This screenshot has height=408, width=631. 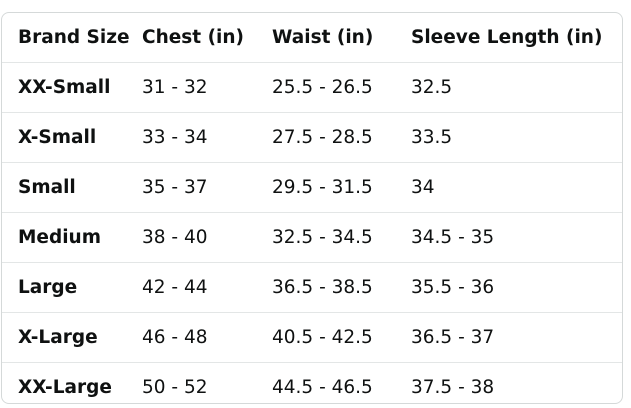 I want to click on table-cell: 33 - 34, so click(x=207, y=137).